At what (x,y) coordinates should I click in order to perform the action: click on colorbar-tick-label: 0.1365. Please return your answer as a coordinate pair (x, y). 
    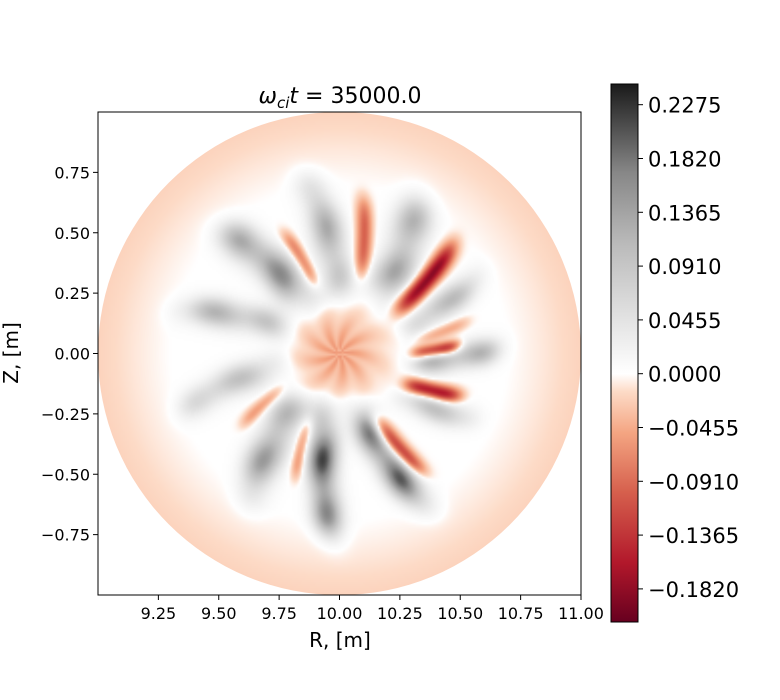
    Looking at the image, I should click on (684, 213).